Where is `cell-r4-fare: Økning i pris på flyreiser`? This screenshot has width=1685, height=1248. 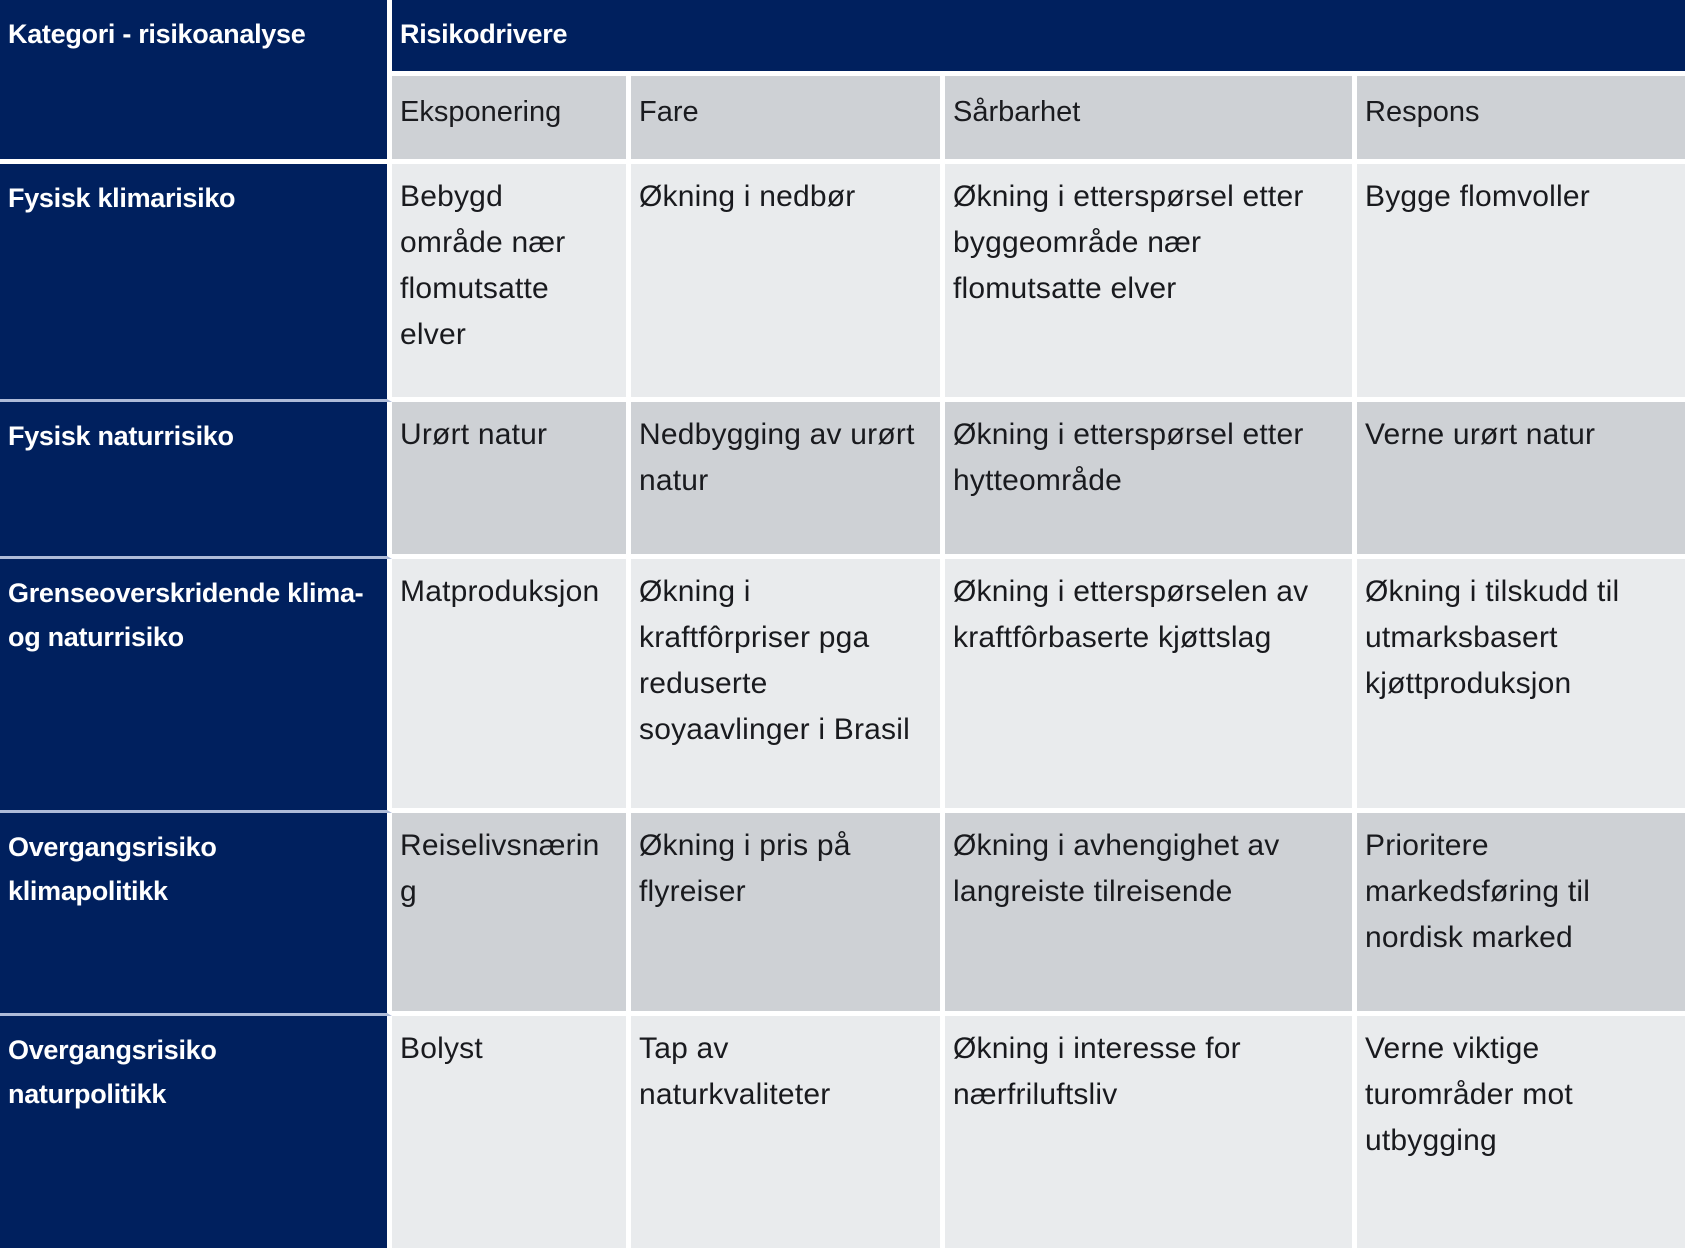 cell-r4-fare: Økning i pris på flyreiser is located at coordinates (788, 914).